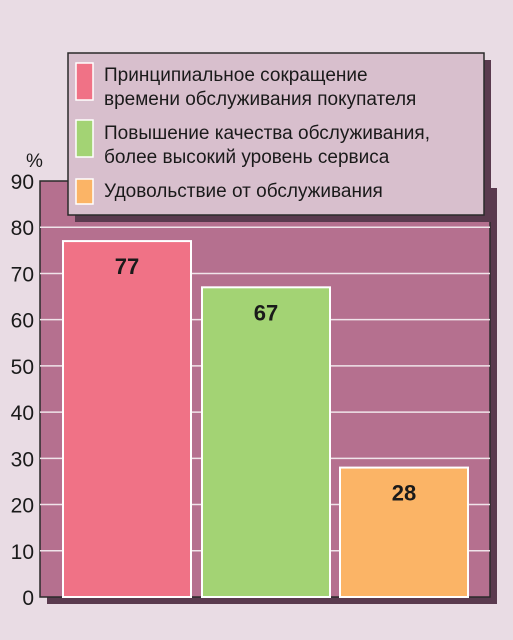 The width and height of the screenshot is (513, 640). What do you see at coordinates (267, 133) in the screenshot?
I see `legend-label-2-line-1: Повышение качества обслуживания,` at bounding box center [267, 133].